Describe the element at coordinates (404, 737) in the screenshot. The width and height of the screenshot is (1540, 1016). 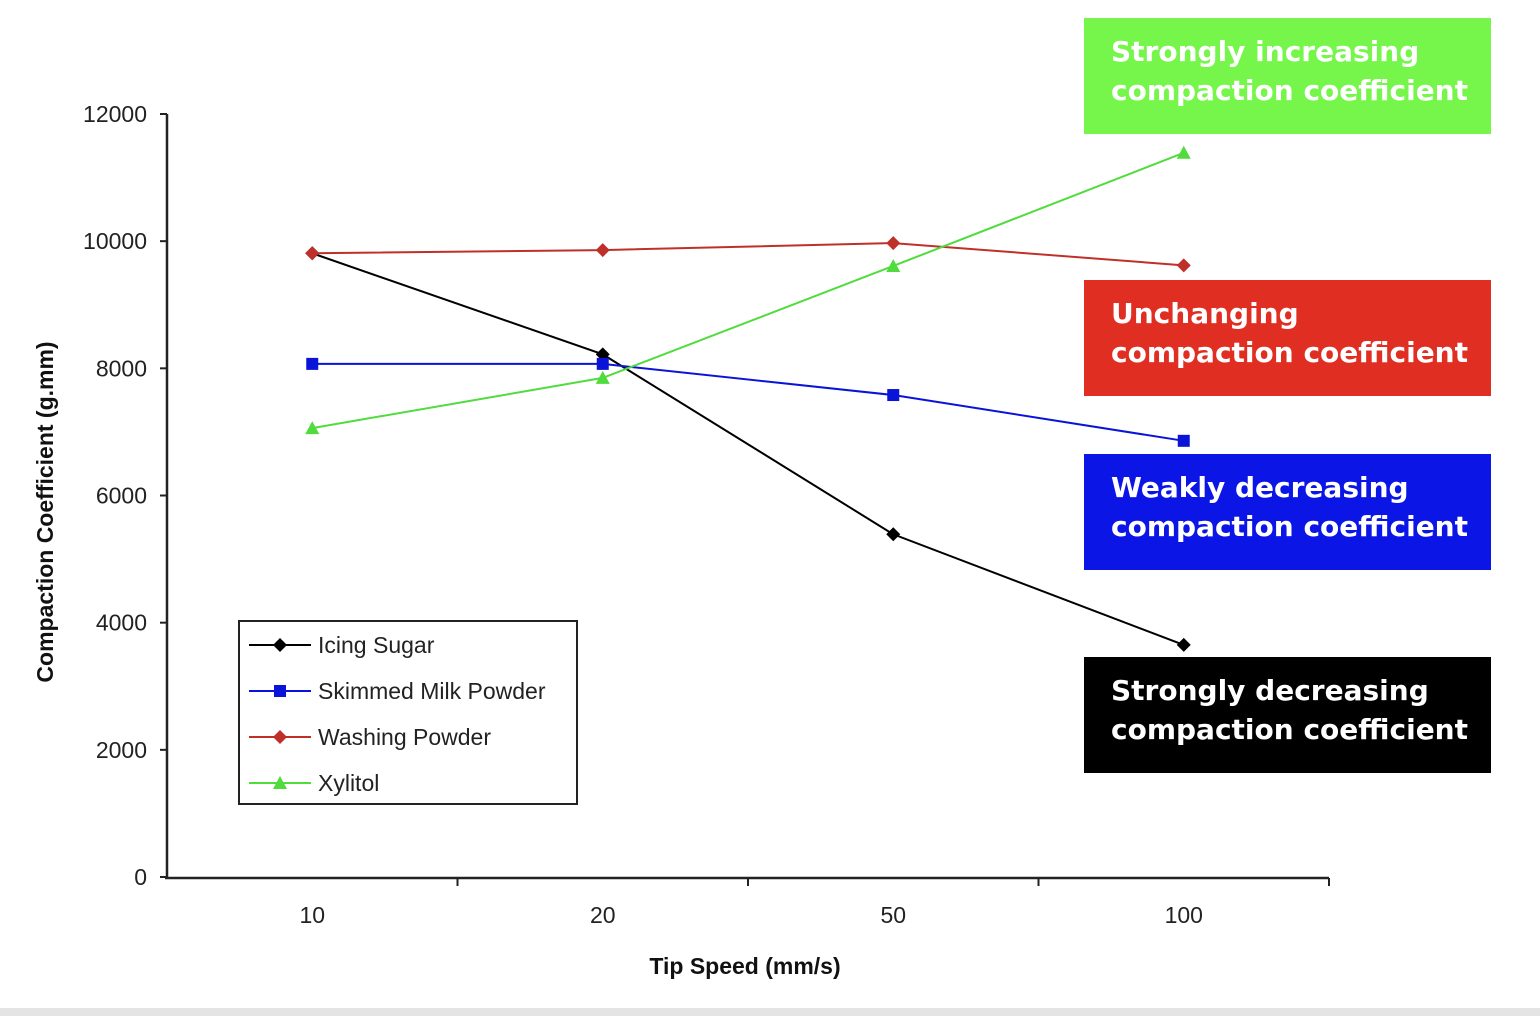
I see `legend-label: Washing Powder` at that location.